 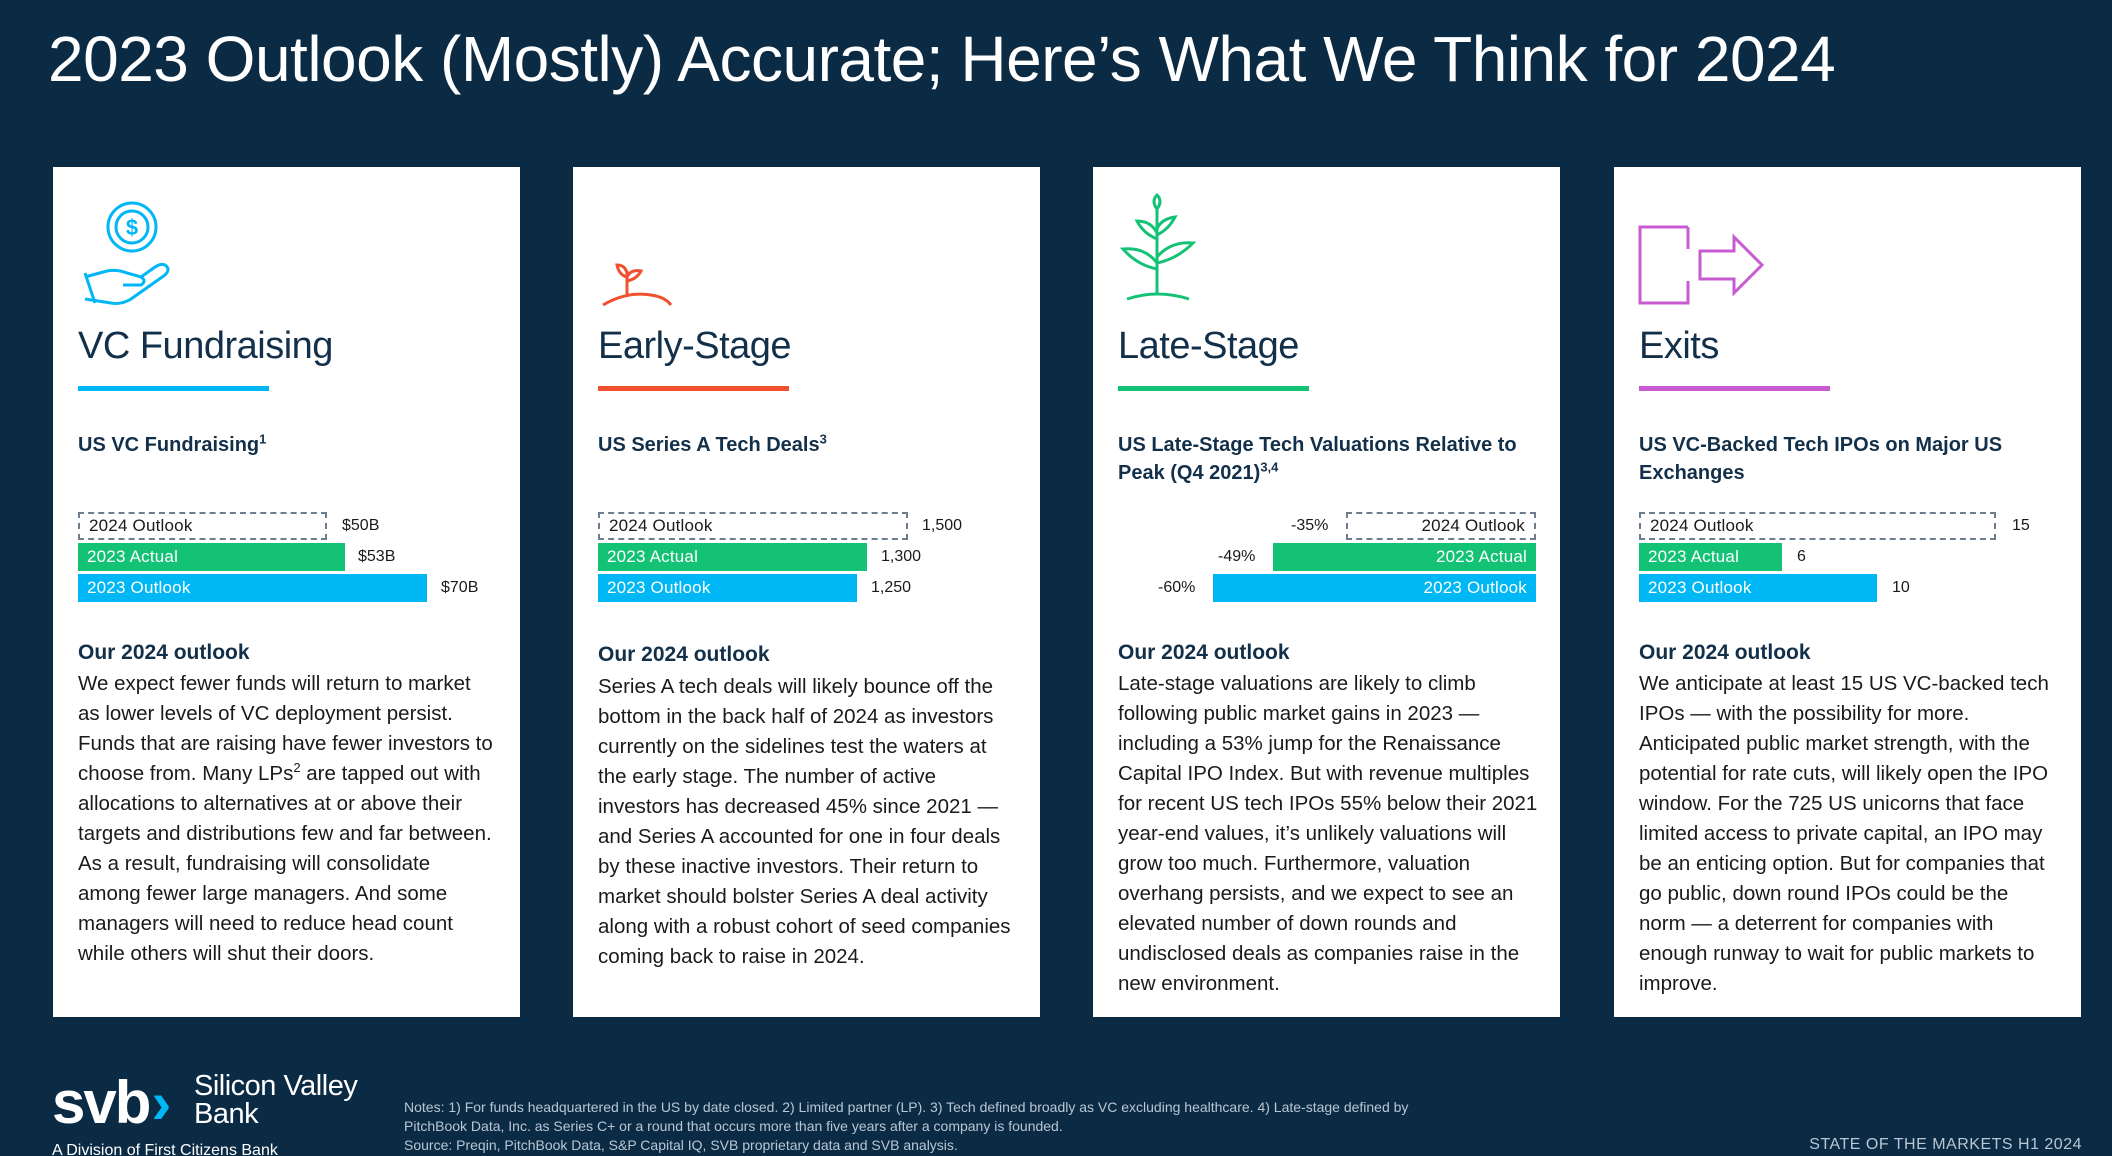 What do you see at coordinates (1208, 346) in the screenshot?
I see `card-heading: Late-Stage` at bounding box center [1208, 346].